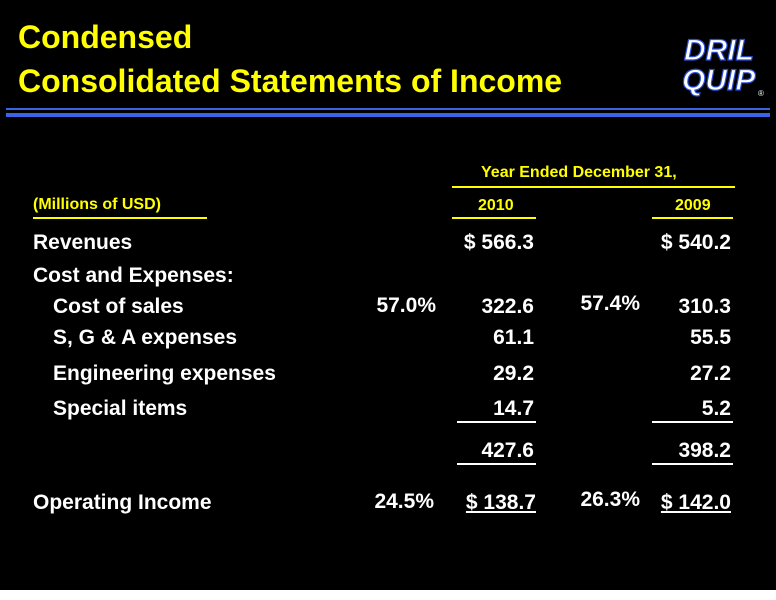  What do you see at coordinates (710, 337) in the screenshot?
I see `sga-2009: 55.5` at bounding box center [710, 337].